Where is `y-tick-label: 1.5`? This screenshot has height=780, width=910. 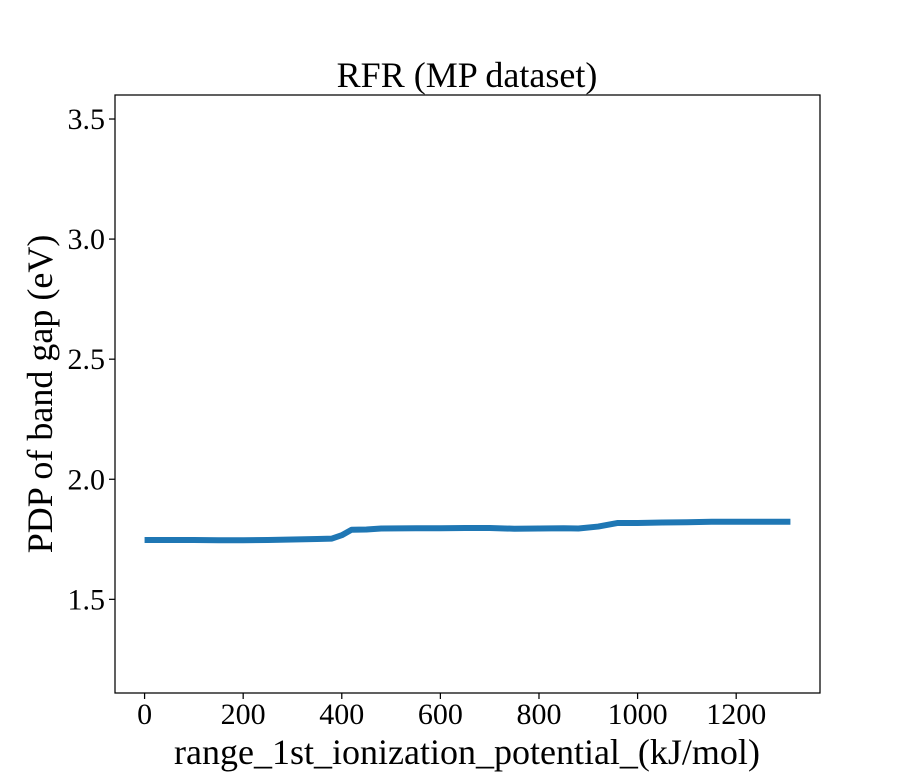
y-tick-label: 1.5 is located at coordinates (87, 599).